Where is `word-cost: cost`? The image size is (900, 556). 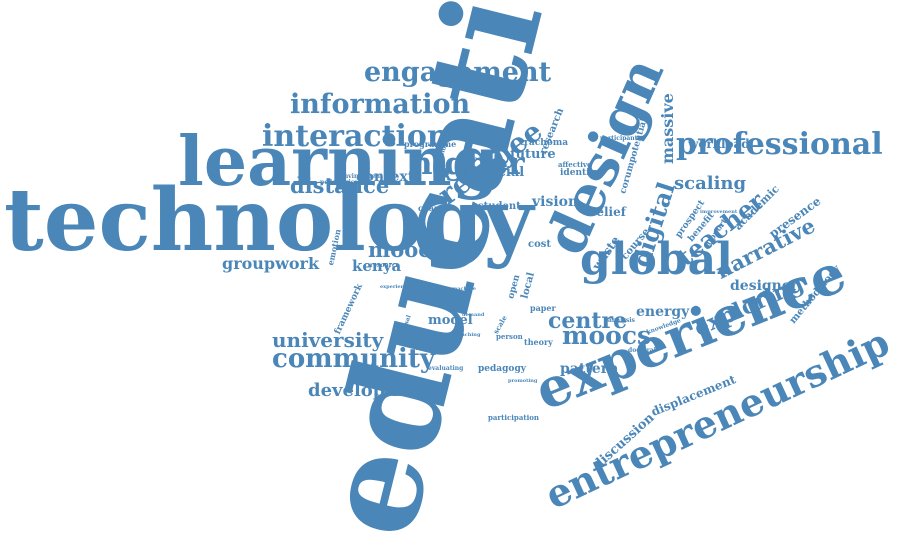 word-cost: cost is located at coordinates (540, 244).